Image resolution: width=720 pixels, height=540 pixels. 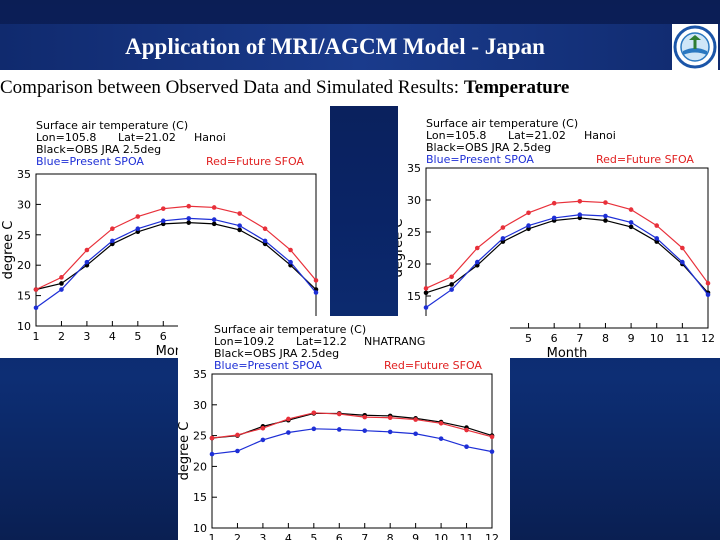 I want to click on x-tick-label: 10, so click(x=441, y=536).